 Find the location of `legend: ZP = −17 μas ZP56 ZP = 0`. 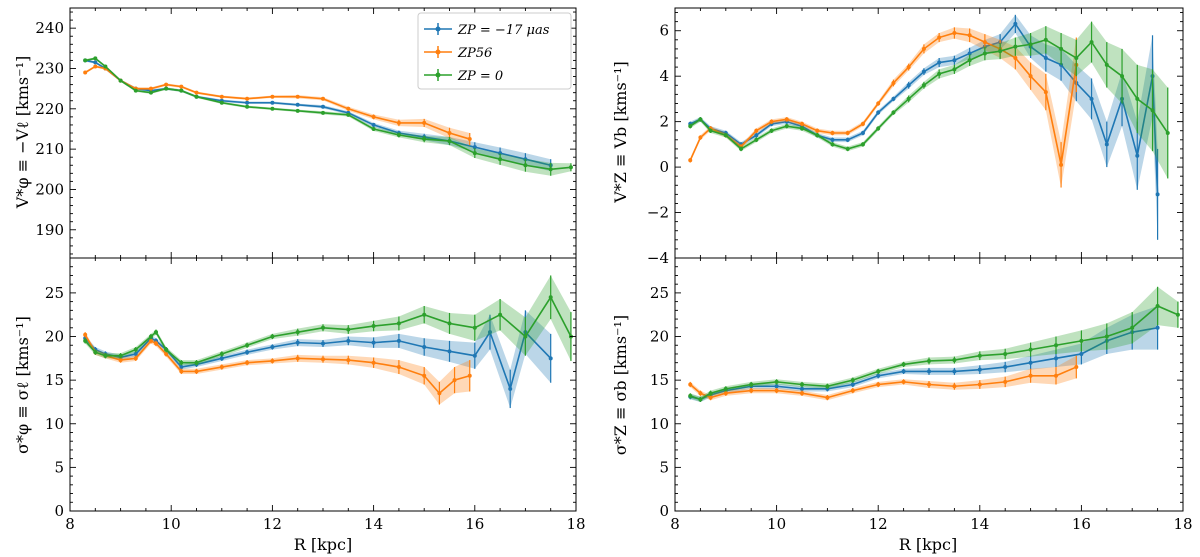

legend: ZP = −17 μas ZP56 ZP = 0 is located at coordinates (494, 51).